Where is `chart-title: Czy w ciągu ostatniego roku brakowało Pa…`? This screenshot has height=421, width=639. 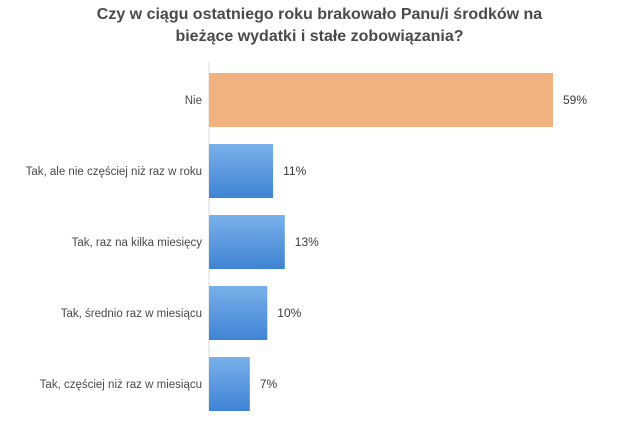
chart-title: Czy w ciągu ostatniego roku brakowało Pa… is located at coordinates (319, 26).